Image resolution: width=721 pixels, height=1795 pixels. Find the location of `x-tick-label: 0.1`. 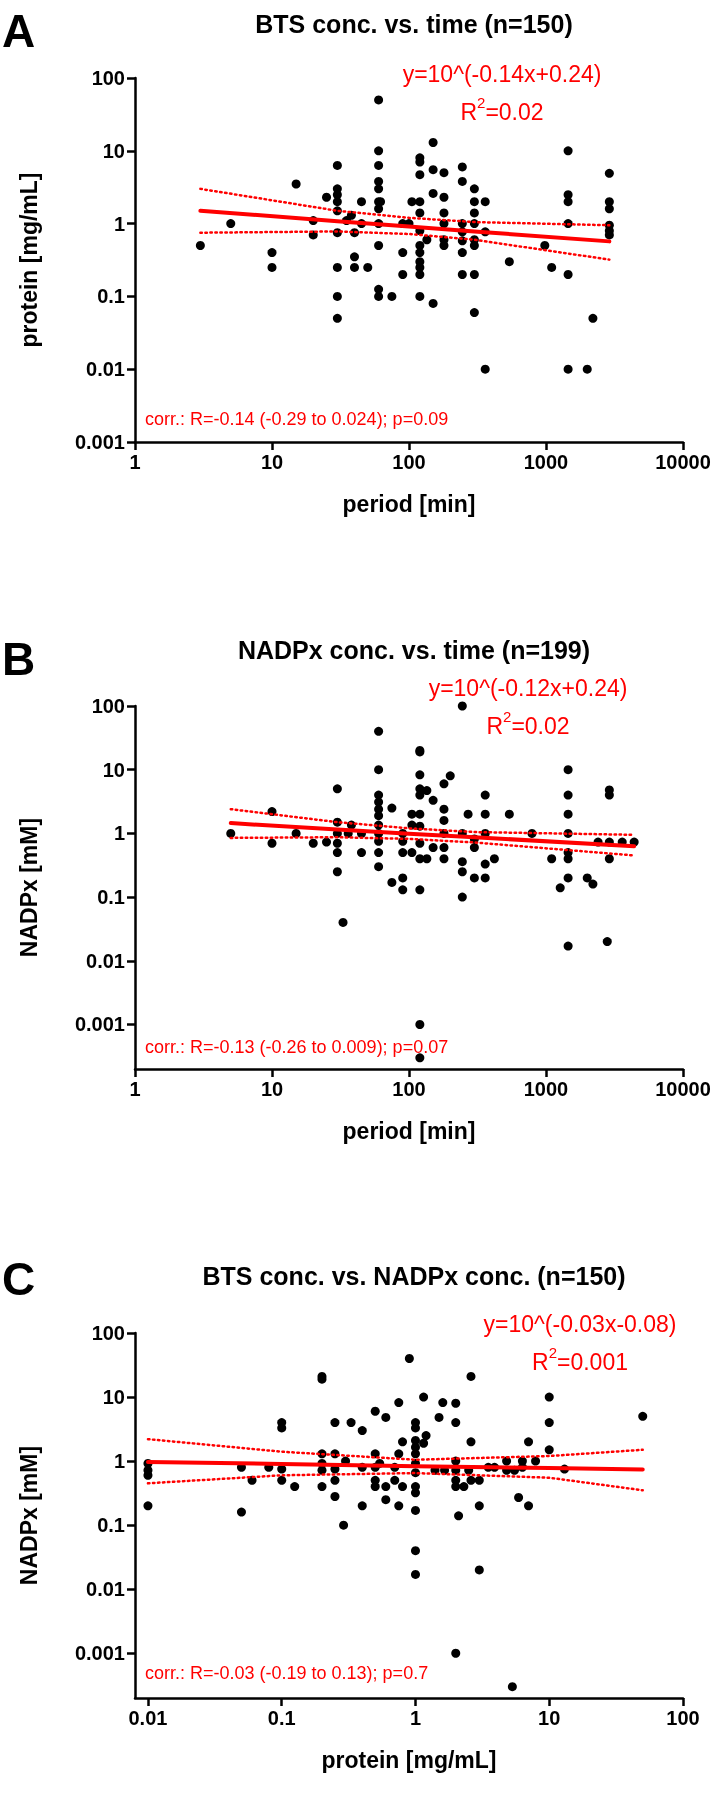

x-tick-label: 0.1 is located at coordinates (281, 1718).